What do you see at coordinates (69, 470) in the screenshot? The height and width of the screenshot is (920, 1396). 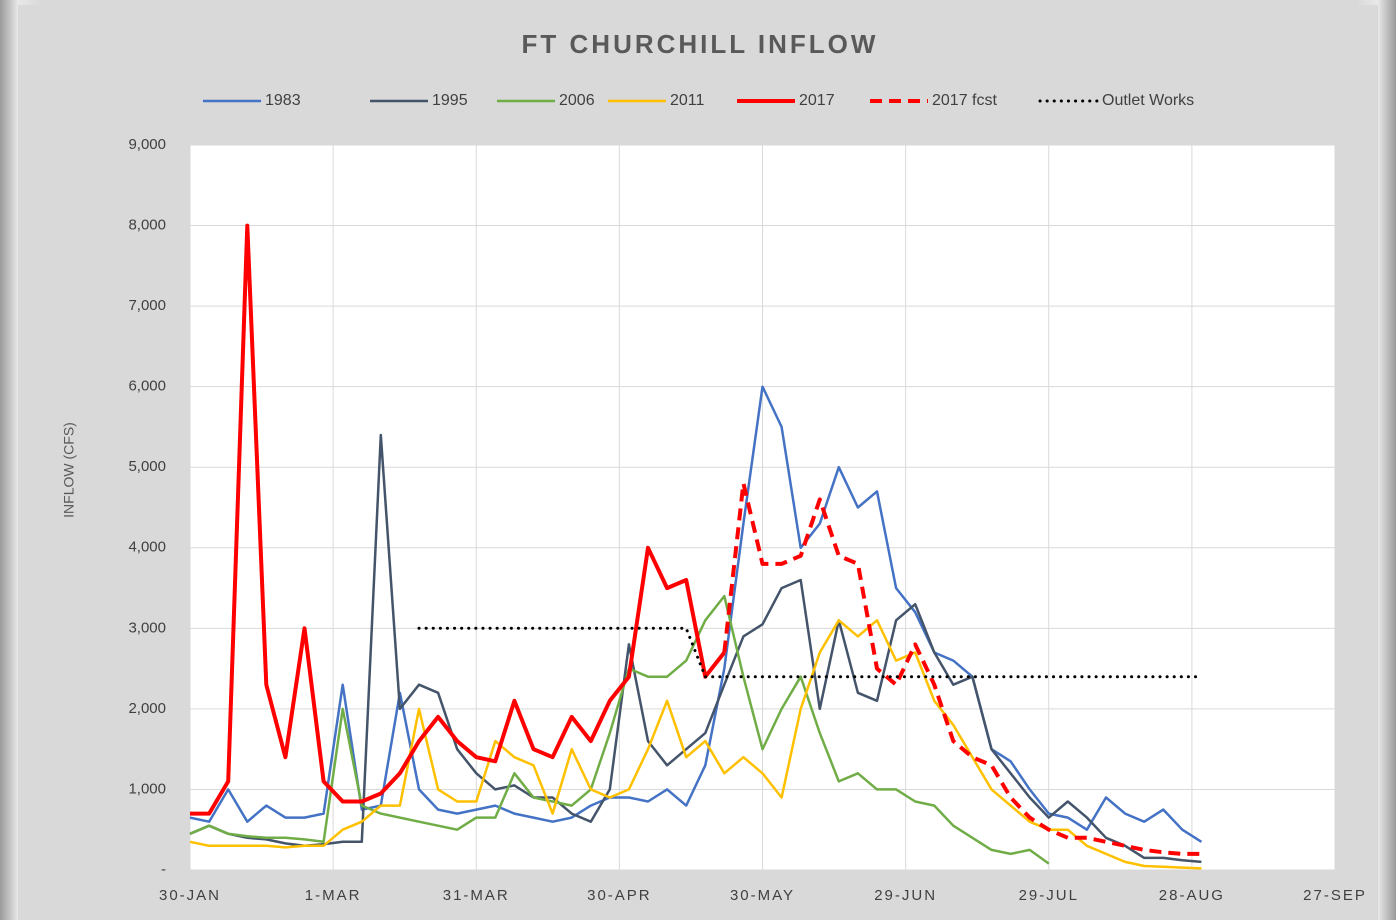 I see `y-axis-label: INFLOW (CFS)` at bounding box center [69, 470].